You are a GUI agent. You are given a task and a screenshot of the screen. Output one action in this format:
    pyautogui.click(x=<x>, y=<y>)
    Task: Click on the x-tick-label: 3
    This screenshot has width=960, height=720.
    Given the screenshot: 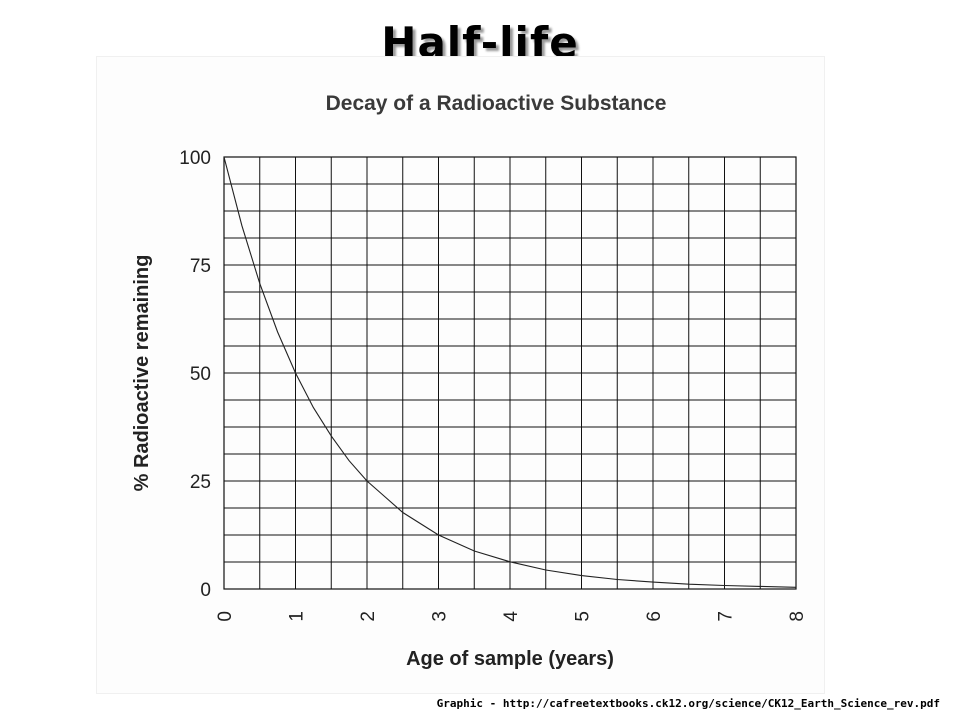 What is the action you would take?
    pyautogui.click(x=440, y=616)
    